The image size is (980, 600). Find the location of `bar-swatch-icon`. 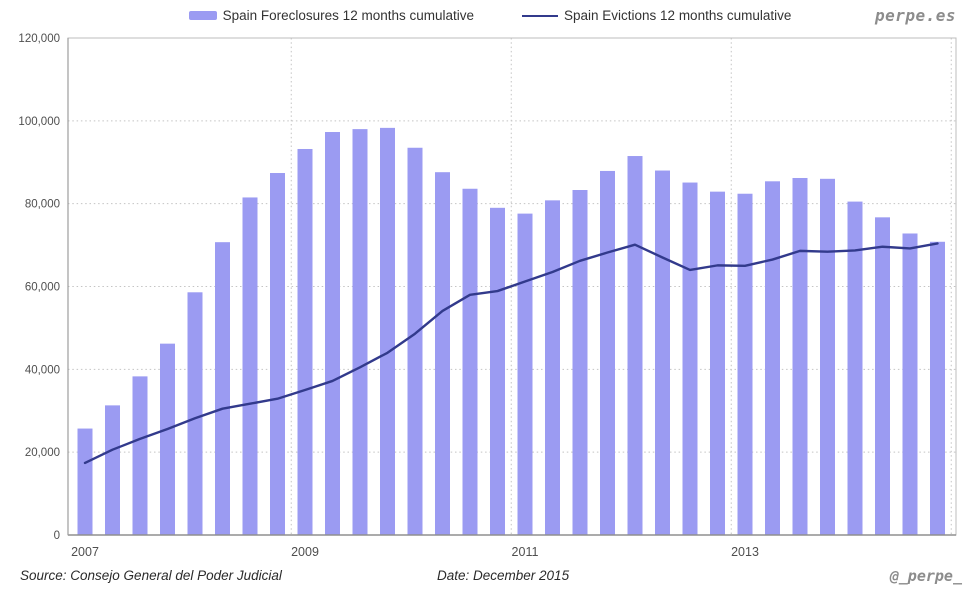

bar-swatch-icon is located at coordinates (202, 15).